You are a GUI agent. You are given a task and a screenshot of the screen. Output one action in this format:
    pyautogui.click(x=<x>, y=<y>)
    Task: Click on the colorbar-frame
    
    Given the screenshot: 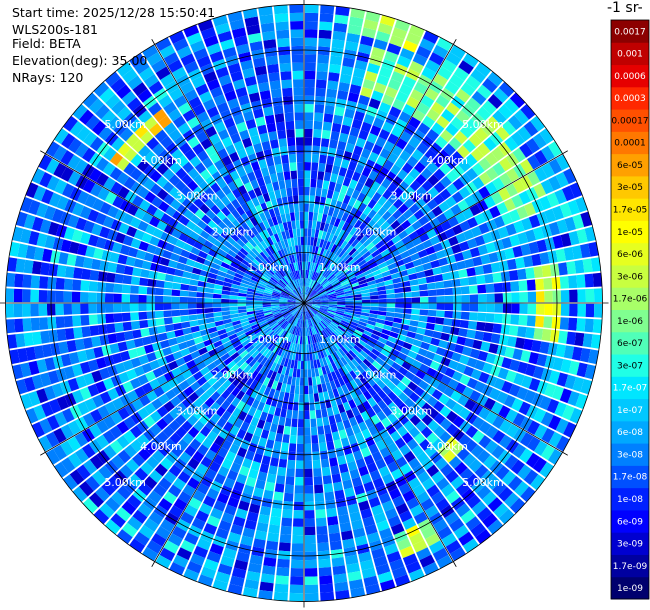 What is the action you would take?
    pyautogui.click(x=630, y=309)
    